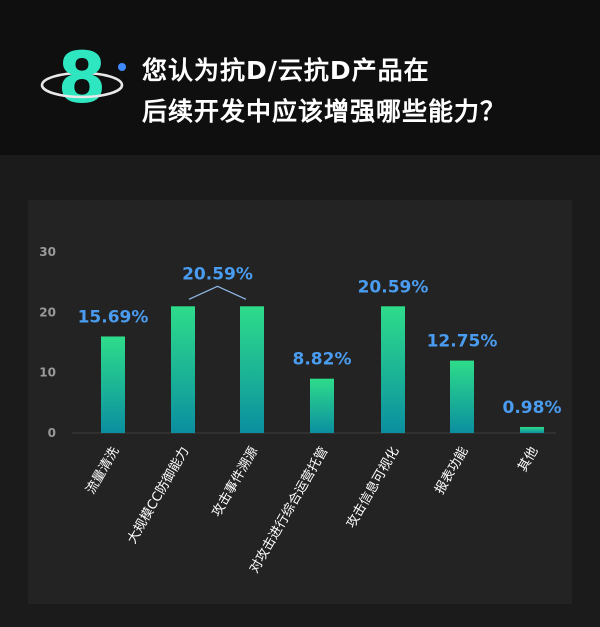 This screenshot has width=600, height=627. What do you see at coordinates (462, 342) in the screenshot?
I see `data-label: 12.75%` at bounding box center [462, 342].